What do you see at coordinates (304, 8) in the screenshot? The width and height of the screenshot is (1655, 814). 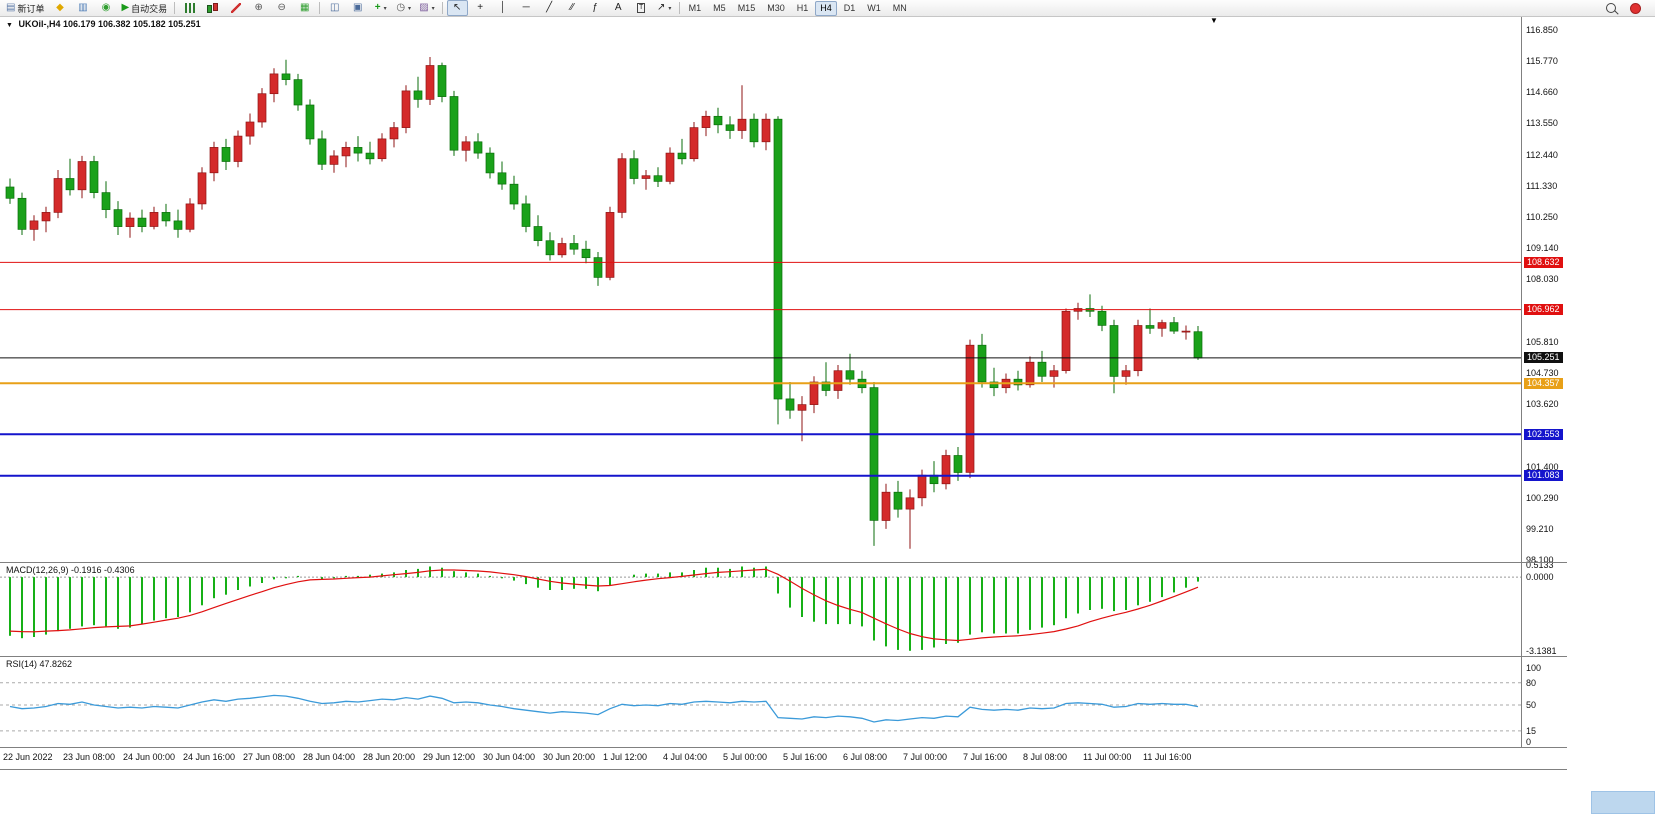 I see `indicators-button: ▦` at bounding box center [304, 8].